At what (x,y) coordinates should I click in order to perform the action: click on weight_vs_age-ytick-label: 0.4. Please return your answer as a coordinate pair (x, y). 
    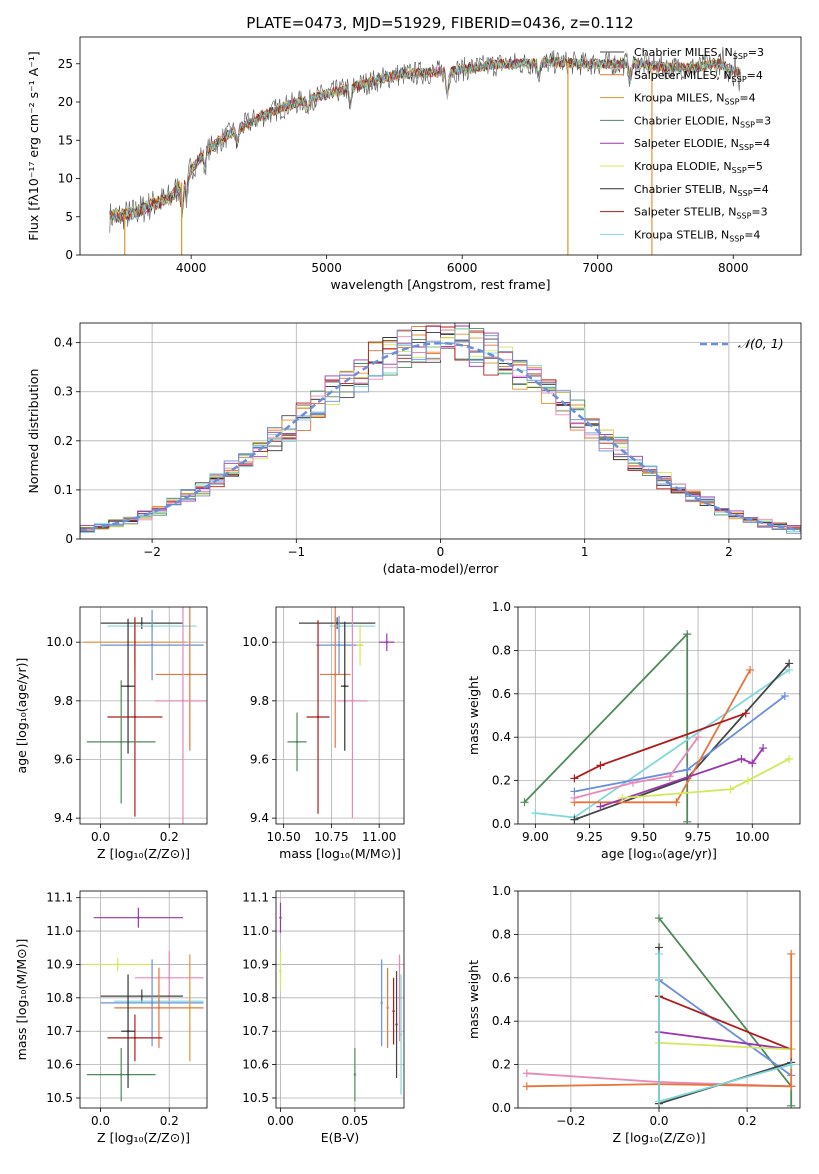
    Looking at the image, I should click on (501, 737).